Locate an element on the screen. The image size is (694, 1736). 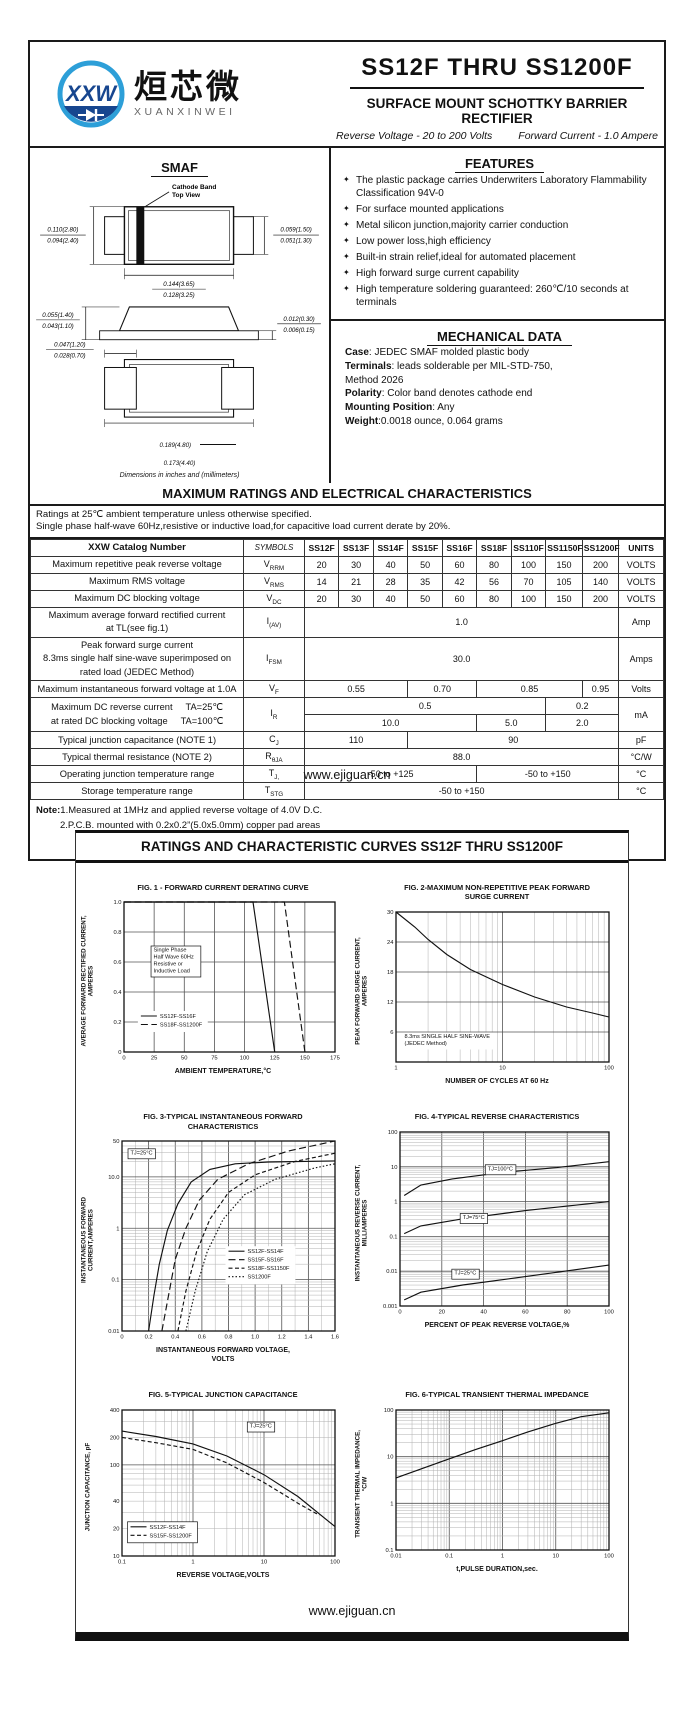
part-column-header: SS12F is located at coordinates (321, 547).